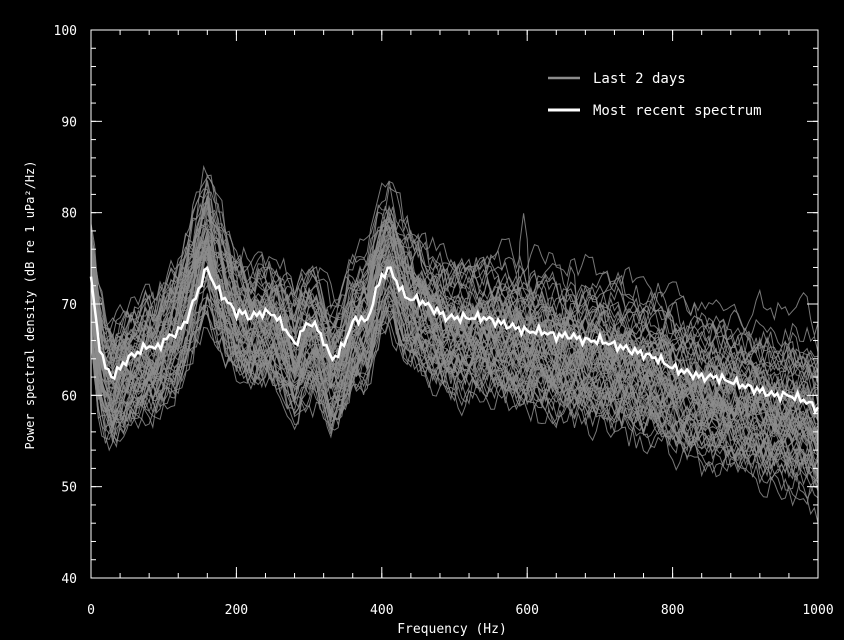 Image resolution: width=844 pixels, height=640 pixels. What do you see at coordinates (69, 214) in the screenshot?
I see `y-tick-label: 80` at bounding box center [69, 214].